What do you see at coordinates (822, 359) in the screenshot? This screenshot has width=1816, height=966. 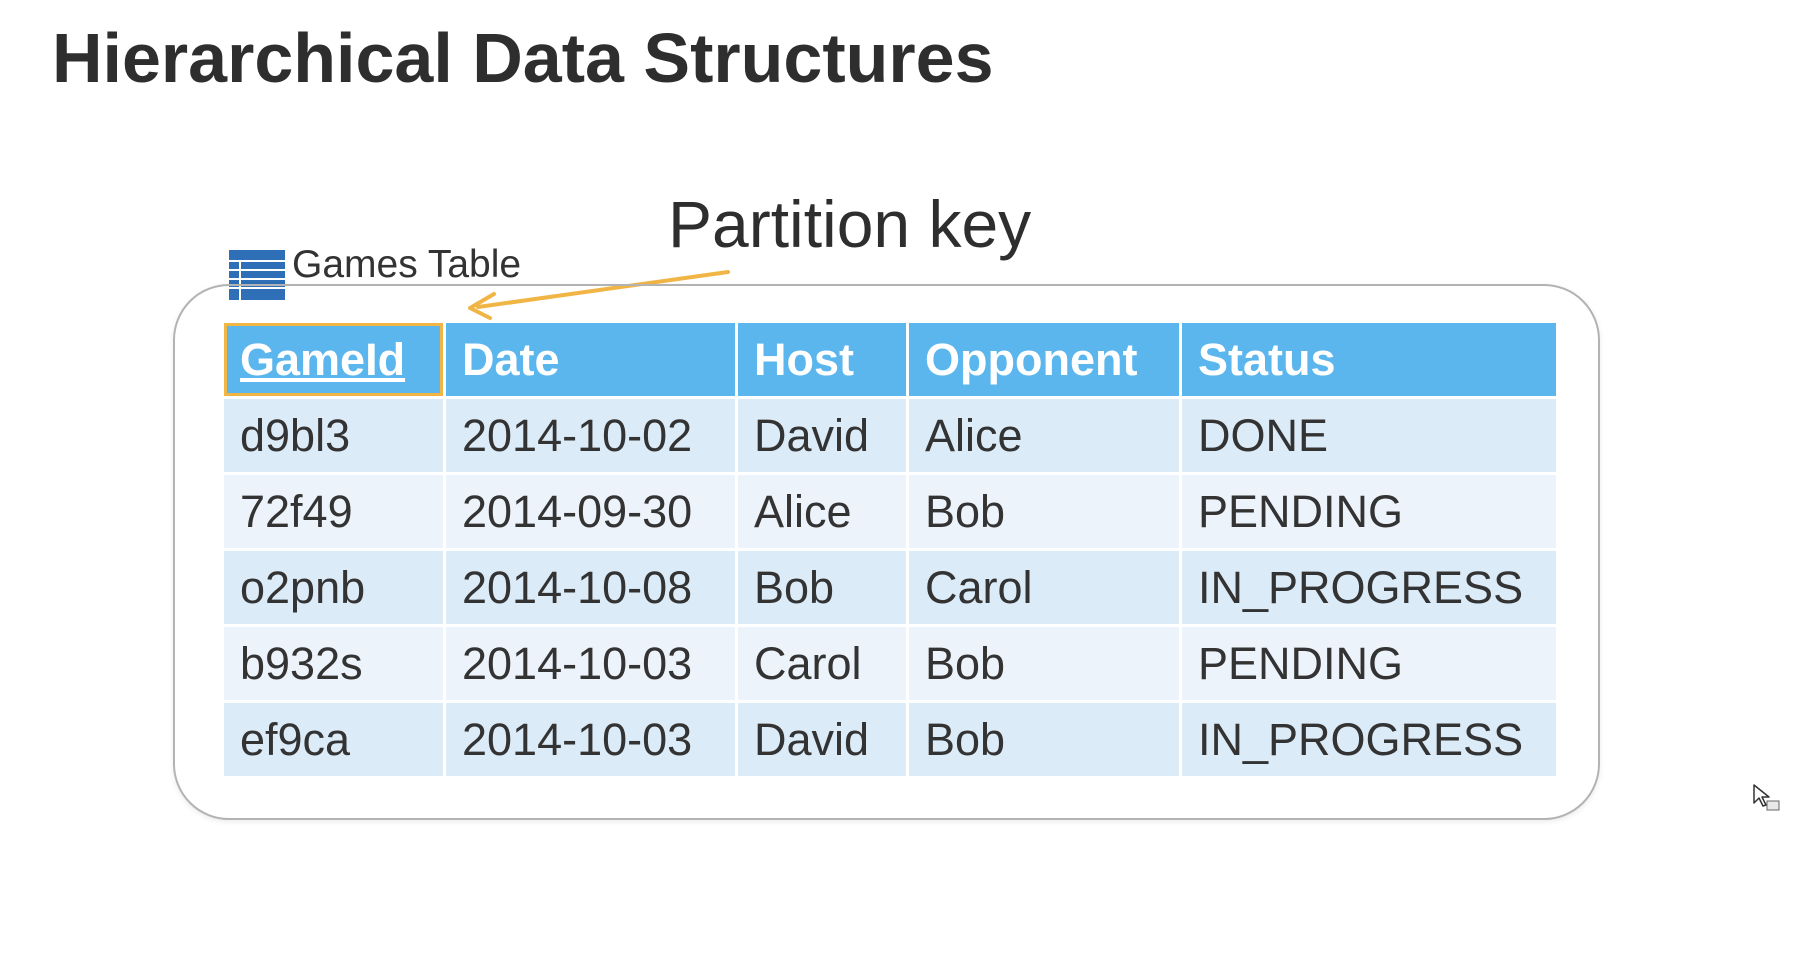 I see `column-header-host: Host` at bounding box center [822, 359].